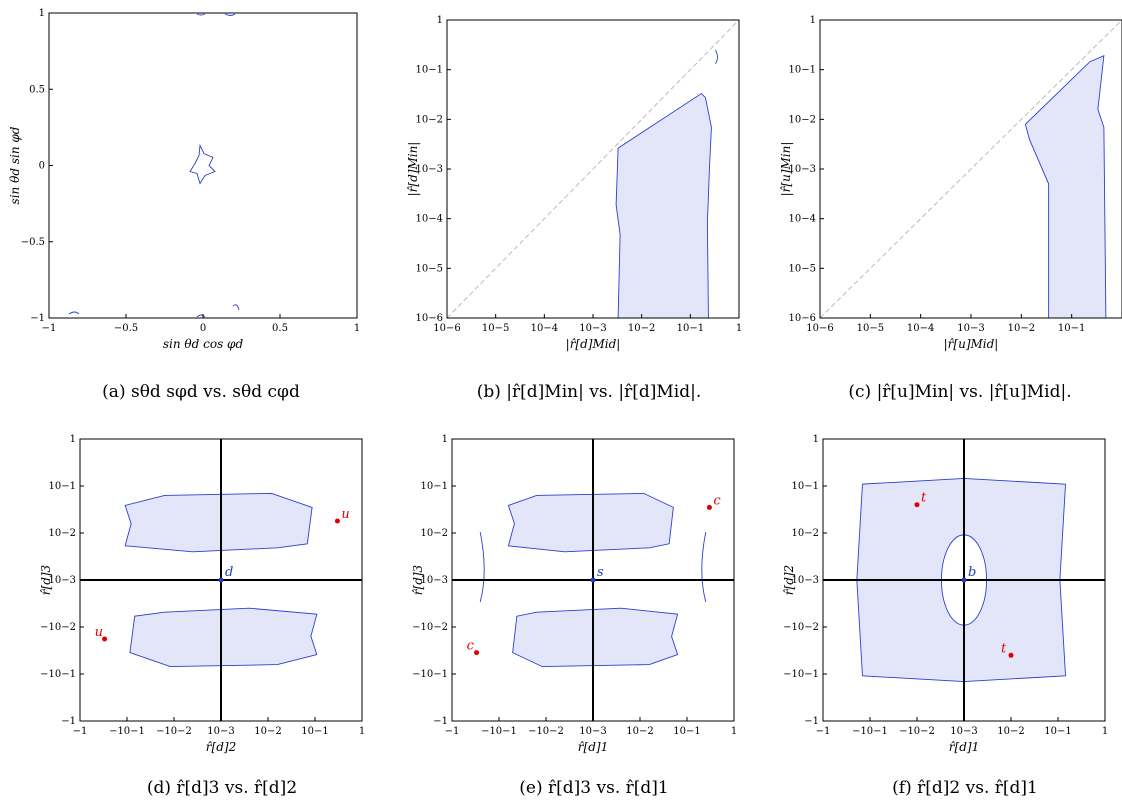  Describe the element at coordinates (280, 328) in the screenshot. I see `x-tick-label: 0.5` at that location.